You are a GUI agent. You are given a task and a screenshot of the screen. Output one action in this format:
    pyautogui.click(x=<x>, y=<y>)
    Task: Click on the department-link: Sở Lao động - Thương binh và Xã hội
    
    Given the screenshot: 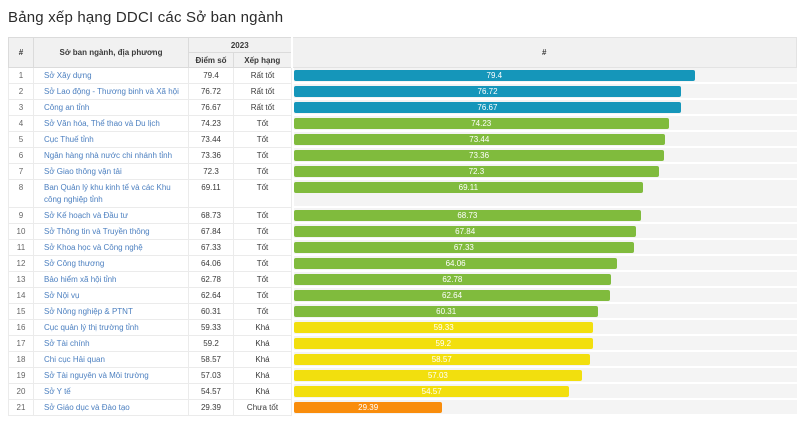 What is the action you would take?
    pyautogui.click(x=111, y=91)
    